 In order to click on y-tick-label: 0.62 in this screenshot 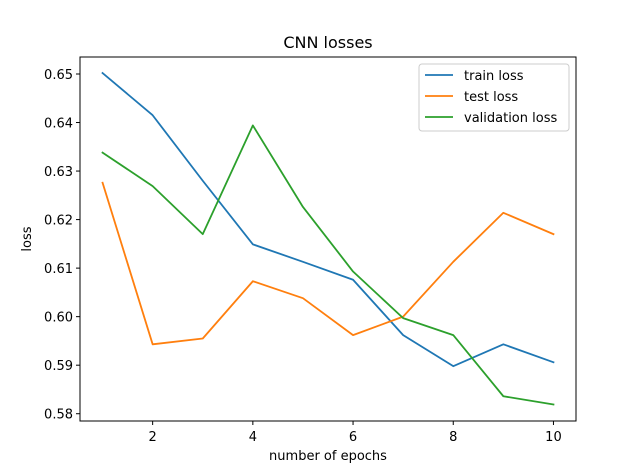, I will do `click(58, 221)`.